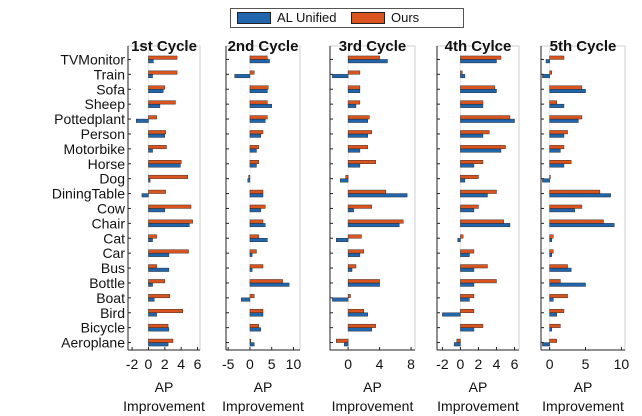 The image size is (642, 416). I want to click on panel-5-bar-al-unified-bird, so click(553, 314).